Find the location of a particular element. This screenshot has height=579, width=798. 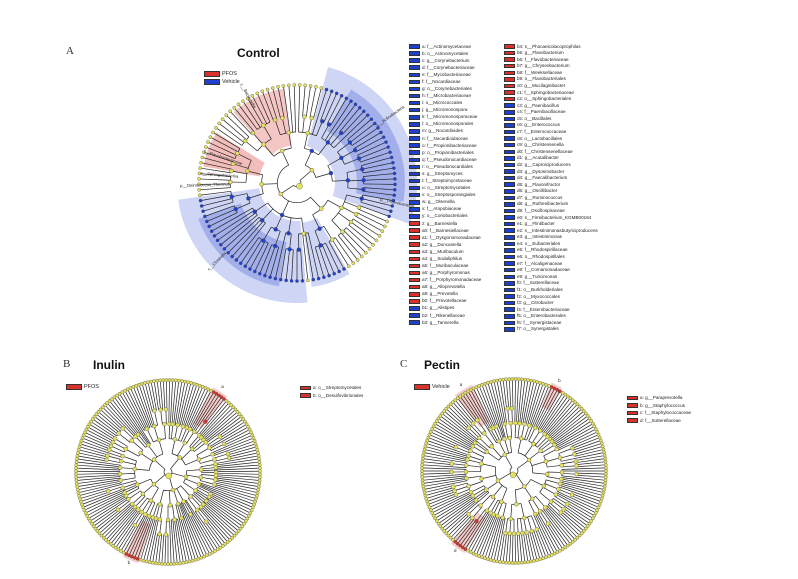

legend-entry: c8: o__Lactobacillales is located at coordinates (533, 139).